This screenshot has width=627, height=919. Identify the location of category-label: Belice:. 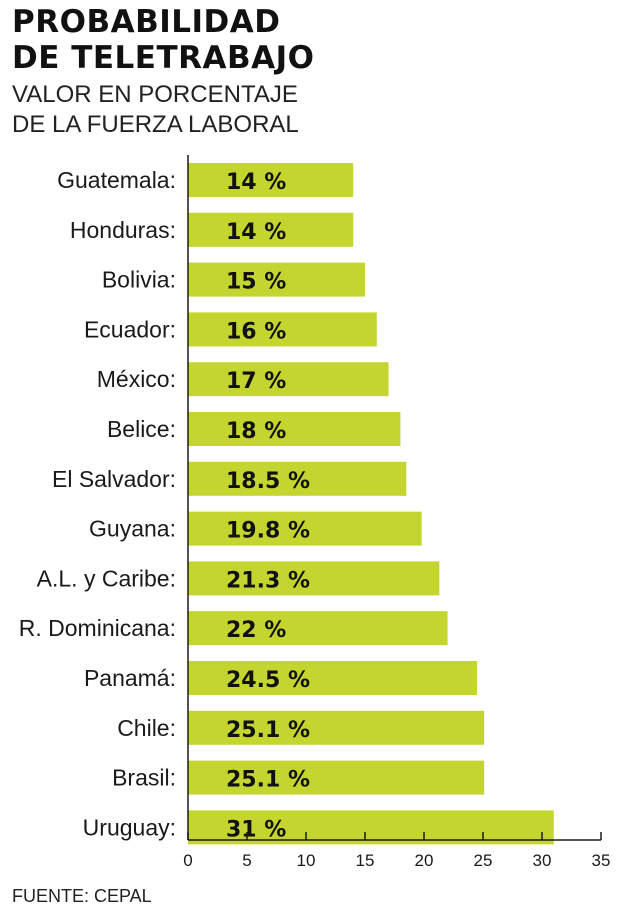
(141, 429).